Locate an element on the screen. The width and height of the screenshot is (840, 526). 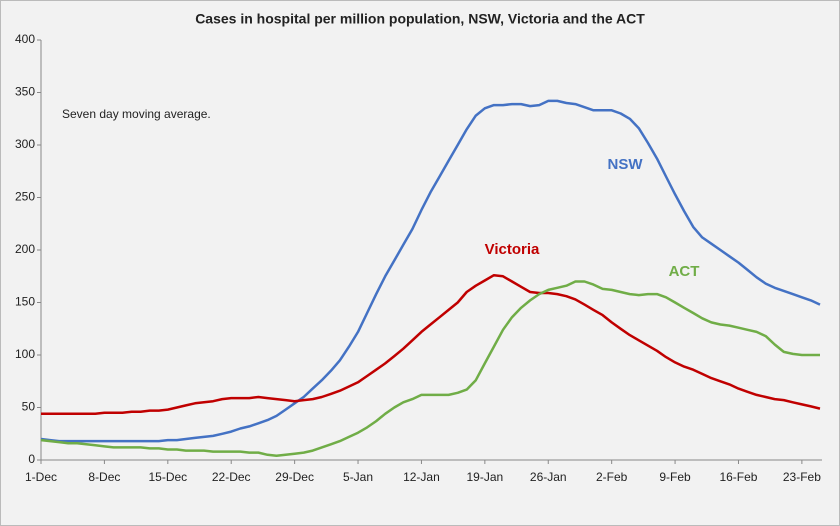
series-label: ACT is located at coordinates (684, 271).